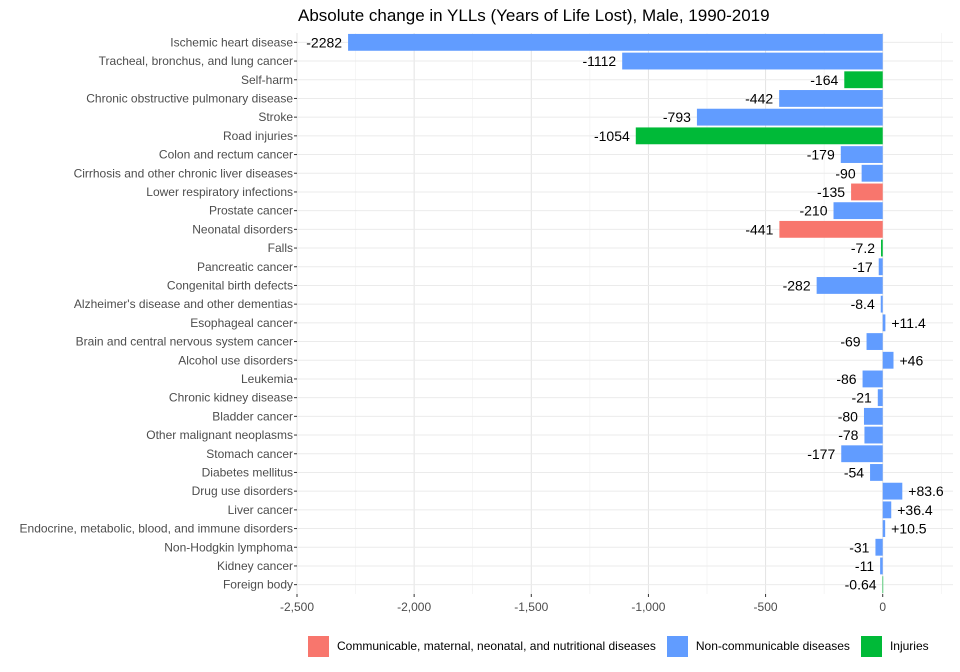 Image resolution: width=960 pixels, height=672 pixels. What do you see at coordinates (184, 342) in the screenshot?
I see `category-label: Brain and central nervous system cancer` at bounding box center [184, 342].